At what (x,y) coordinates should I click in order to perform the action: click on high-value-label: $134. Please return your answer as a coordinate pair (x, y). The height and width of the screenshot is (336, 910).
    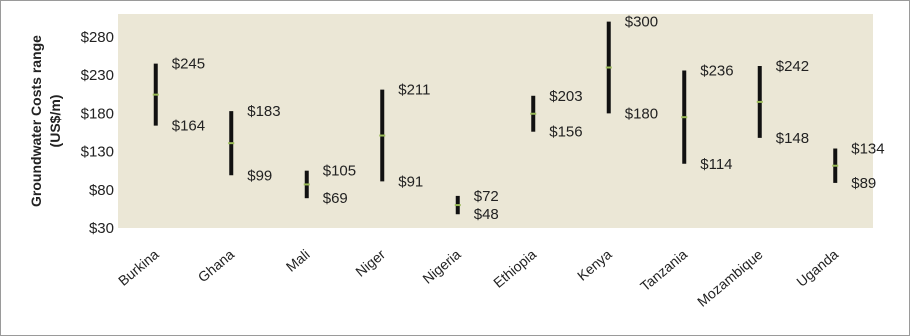
    Looking at the image, I should click on (867, 149).